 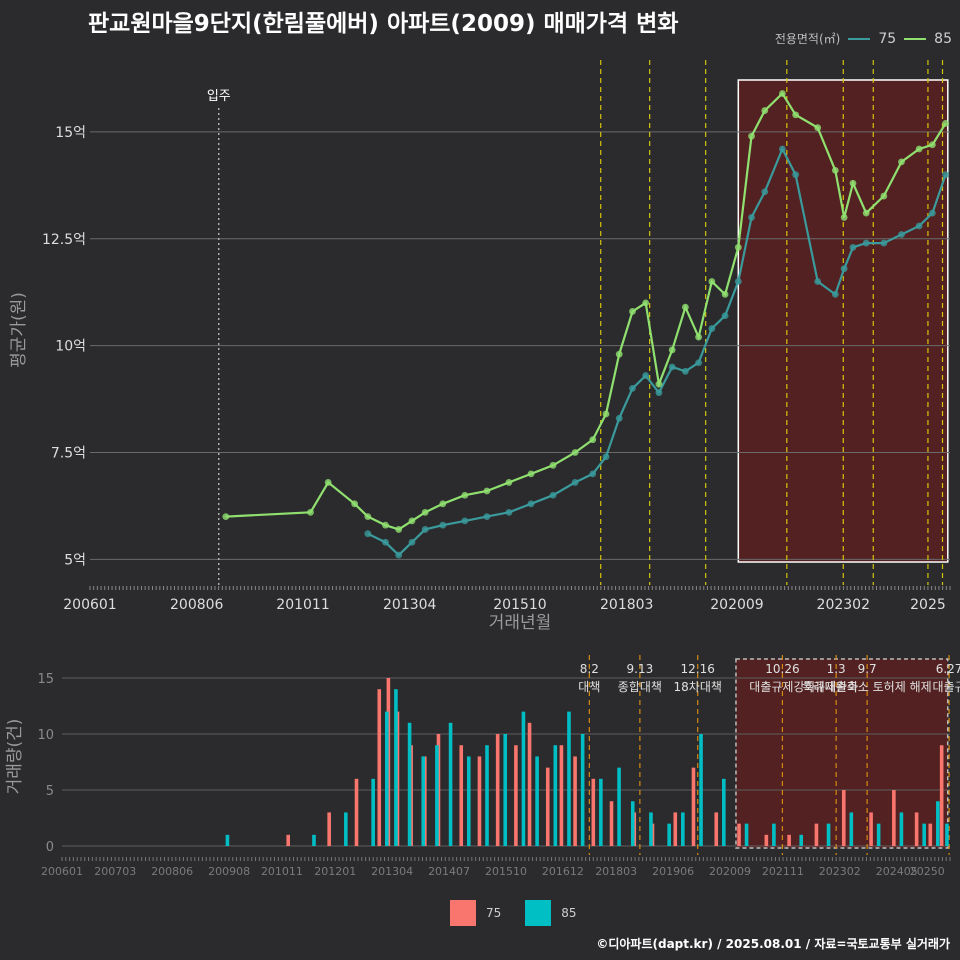 What do you see at coordinates (75, 560) in the screenshot?
I see `y-tick-label: 5억` at bounding box center [75, 560].